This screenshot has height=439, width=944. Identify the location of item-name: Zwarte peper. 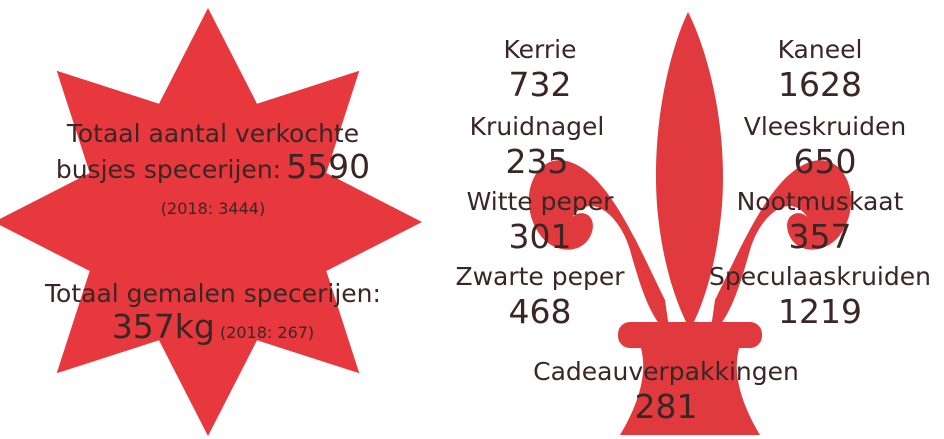
(540, 276).